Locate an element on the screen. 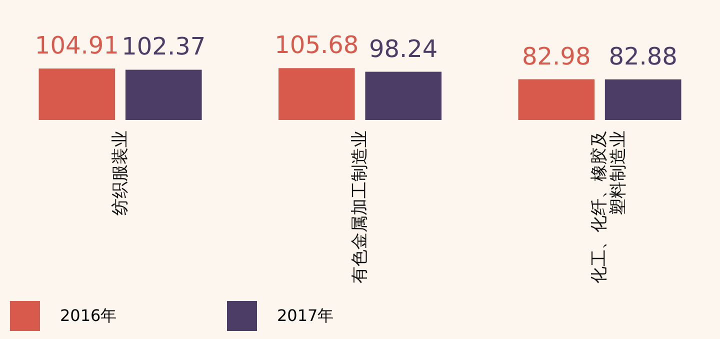 Image resolution: width=720 pixels, height=339 pixels. data-label: 102.37 is located at coordinates (164, 46).